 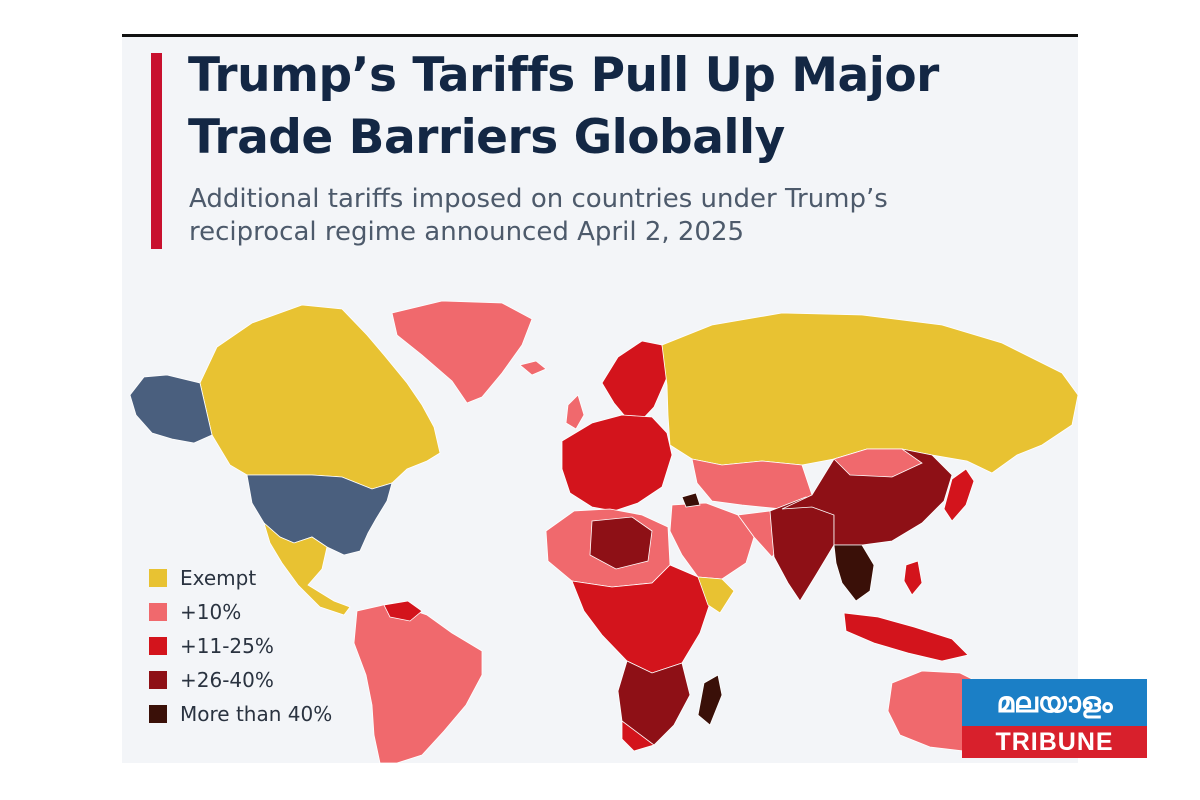 What do you see at coordinates (635, 383) in the screenshot?
I see `scandinavia-region` at bounding box center [635, 383].